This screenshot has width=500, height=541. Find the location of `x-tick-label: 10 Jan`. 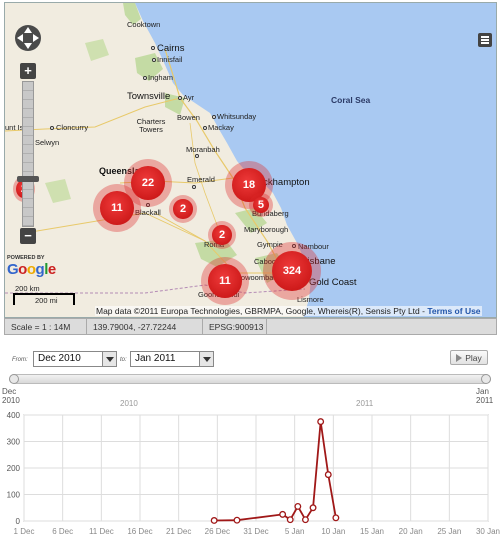

x-tick-label: 10 Jan is located at coordinates (333, 531).